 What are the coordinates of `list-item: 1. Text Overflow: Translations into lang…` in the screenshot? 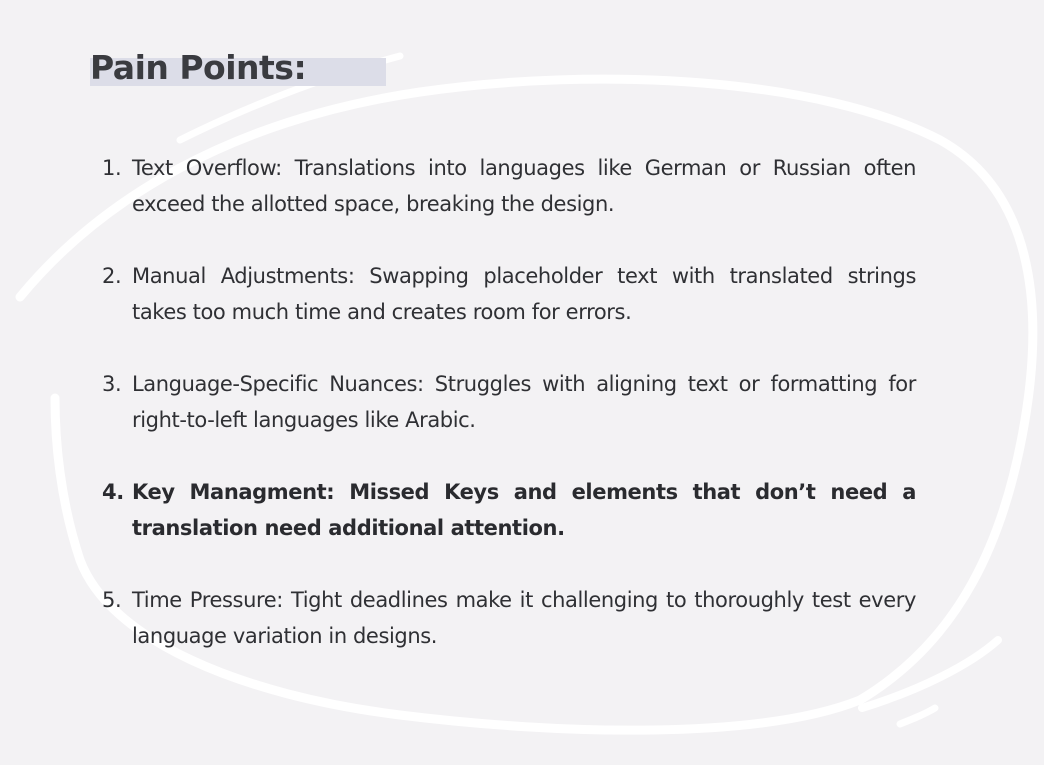 It's located at (509, 186).